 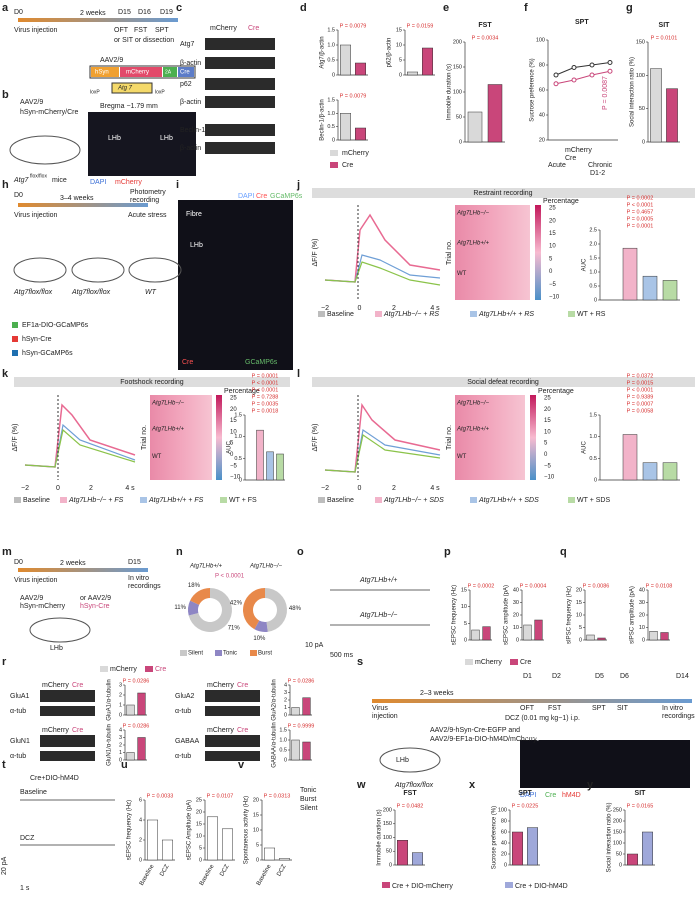 I want to click on label: AAV2/9-EF1a-DIO-hM4D/mCherry, so click(x=483, y=739).